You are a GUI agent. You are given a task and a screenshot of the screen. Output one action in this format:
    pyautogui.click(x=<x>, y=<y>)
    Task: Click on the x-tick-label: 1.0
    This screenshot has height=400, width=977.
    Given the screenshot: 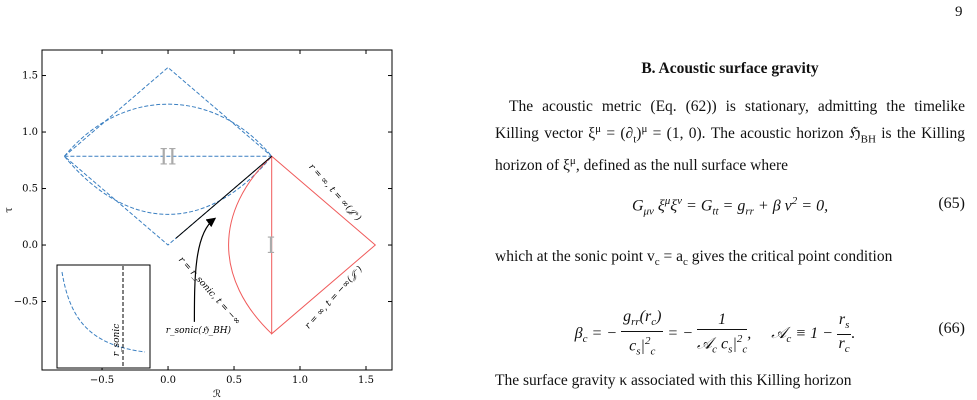 What is the action you would take?
    pyautogui.click(x=300, y=380)
    